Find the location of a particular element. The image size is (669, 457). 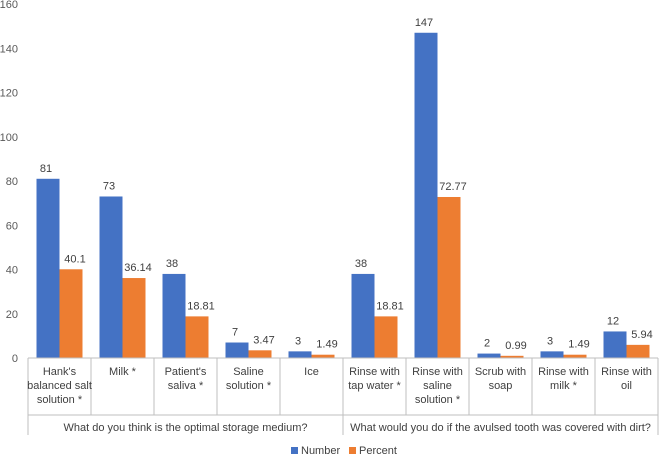

y-tick-label: 0 is located at coordinates (15, 359).